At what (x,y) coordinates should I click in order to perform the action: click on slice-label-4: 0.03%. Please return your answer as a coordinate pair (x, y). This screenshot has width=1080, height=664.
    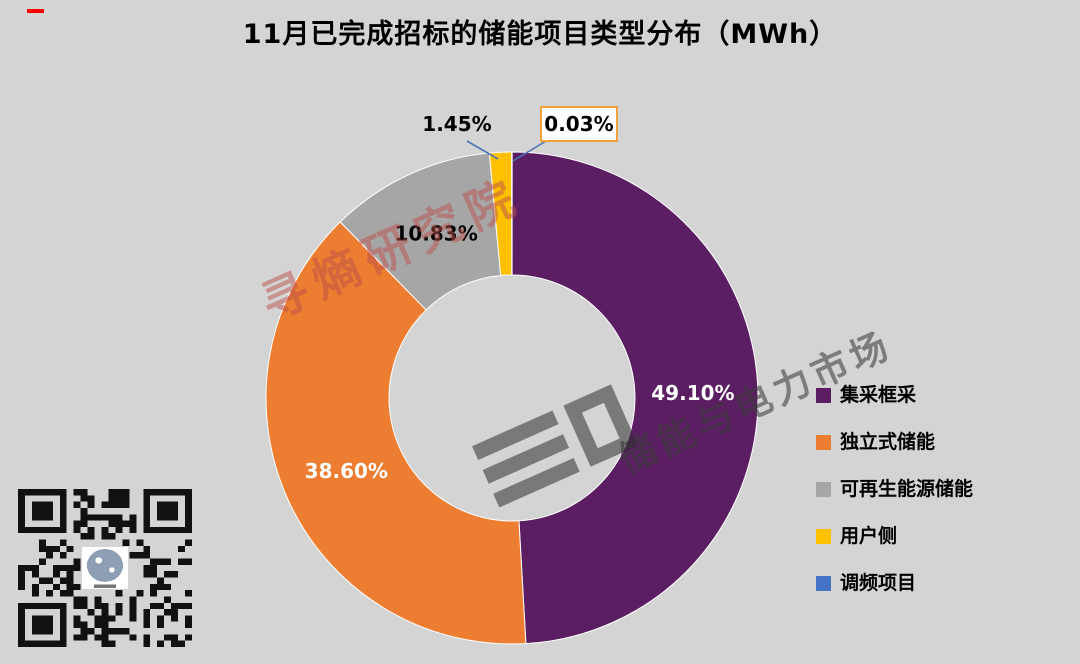
    Looking at the image, I should click on (578, 124).